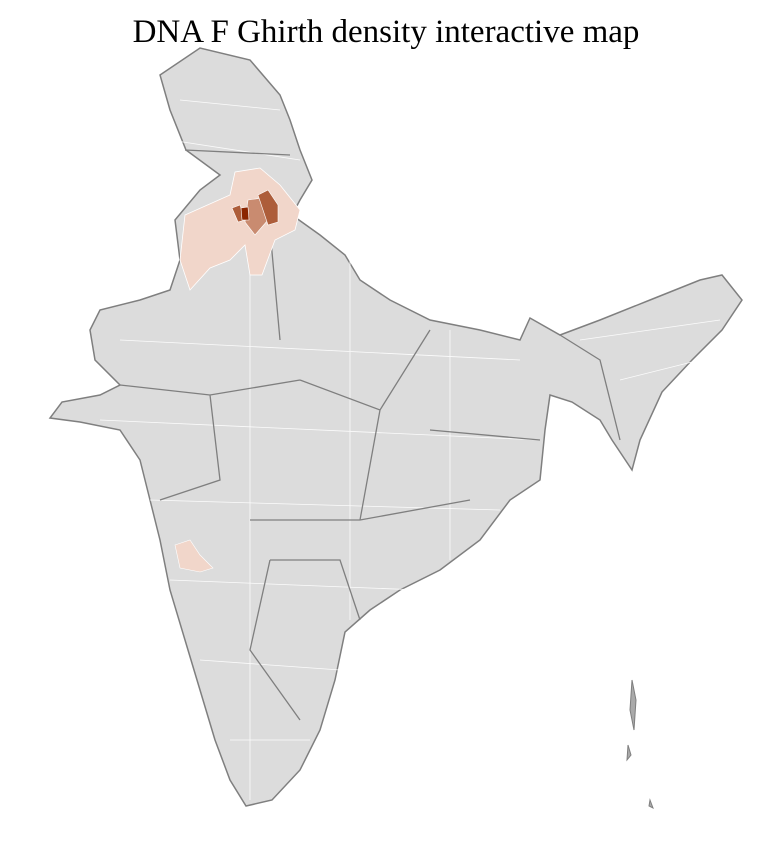 Image resolution: width=772 pixels, height=862 pixels. I want to click on density-regions, so click(237, 370).